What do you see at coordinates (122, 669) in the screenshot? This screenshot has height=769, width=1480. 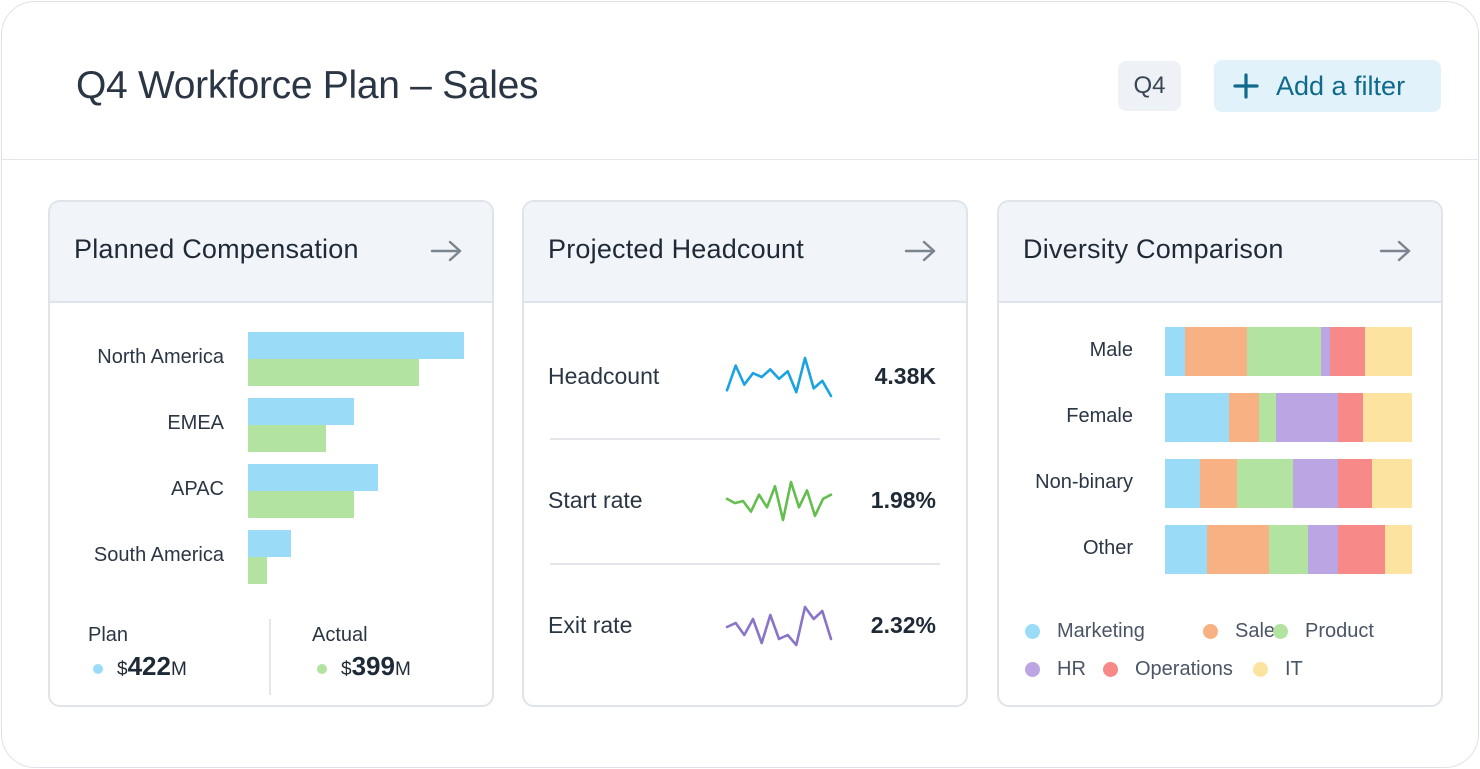 I see `plan-prefix: $` at bounding box center [122, 669].